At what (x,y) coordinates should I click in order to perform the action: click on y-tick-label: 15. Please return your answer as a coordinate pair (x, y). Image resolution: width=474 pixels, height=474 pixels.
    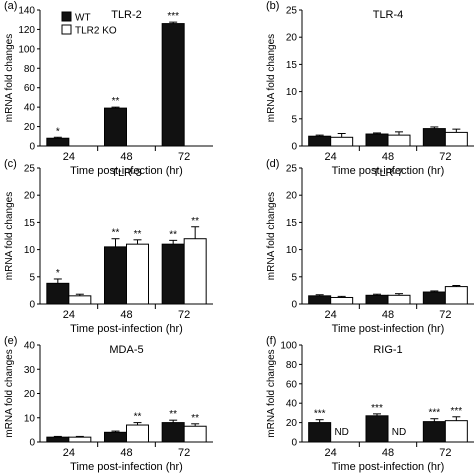
    Looking at the image, I should click on (292, 223).